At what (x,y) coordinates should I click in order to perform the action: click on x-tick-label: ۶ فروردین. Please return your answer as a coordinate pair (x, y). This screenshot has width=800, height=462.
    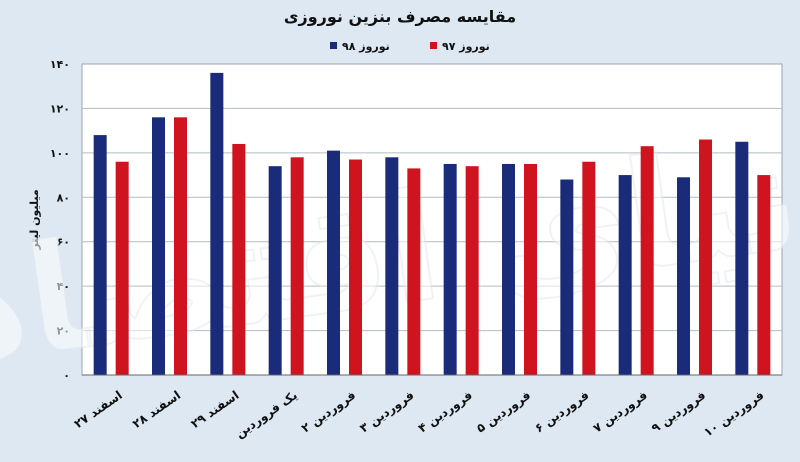
    Looking at the image, I should click on (562, 412).